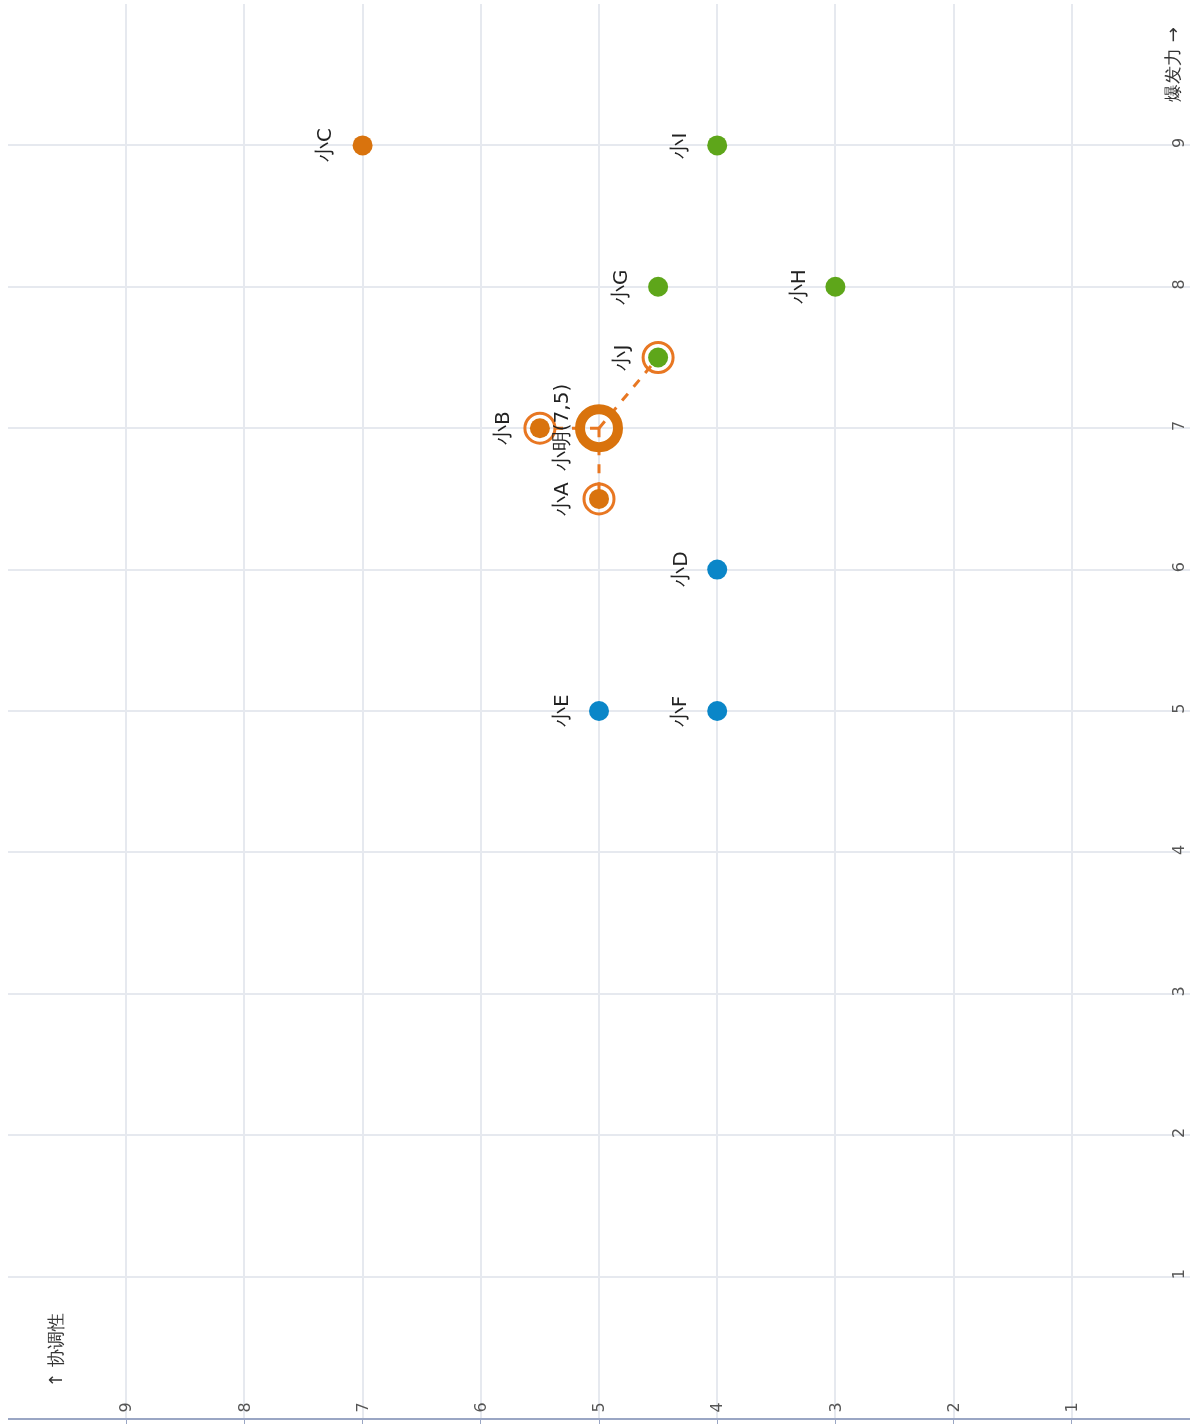  What do you see at coordinates (797, 287) in the screenshot?
I see `annotation: 小H` at bounding box center [797, 287].